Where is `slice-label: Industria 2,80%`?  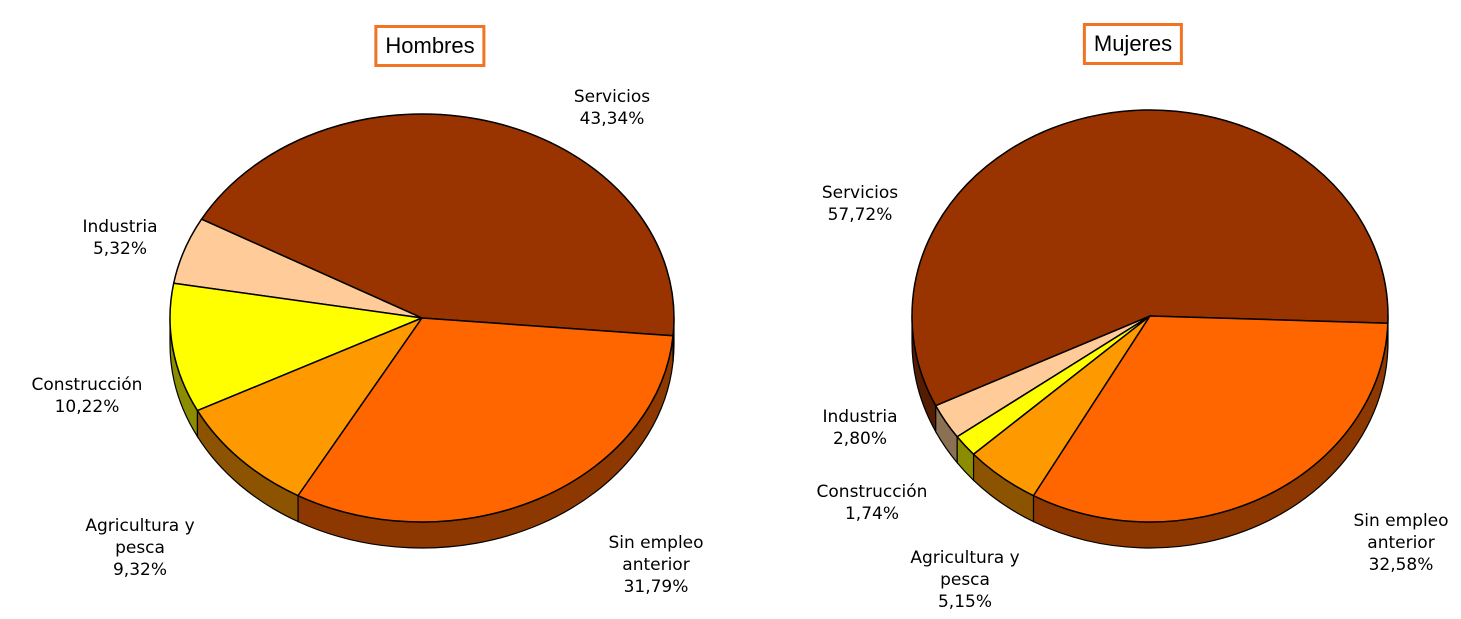 slice-label: Industria 2,80% is located at coordinates (860, 428).